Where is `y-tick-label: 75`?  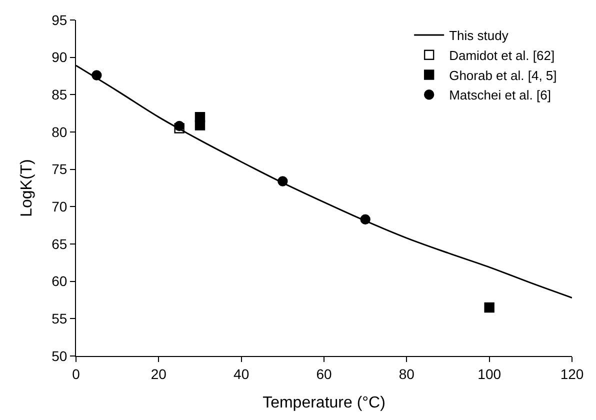 y-tick-label: 75 is located at coordinates (60, 169).